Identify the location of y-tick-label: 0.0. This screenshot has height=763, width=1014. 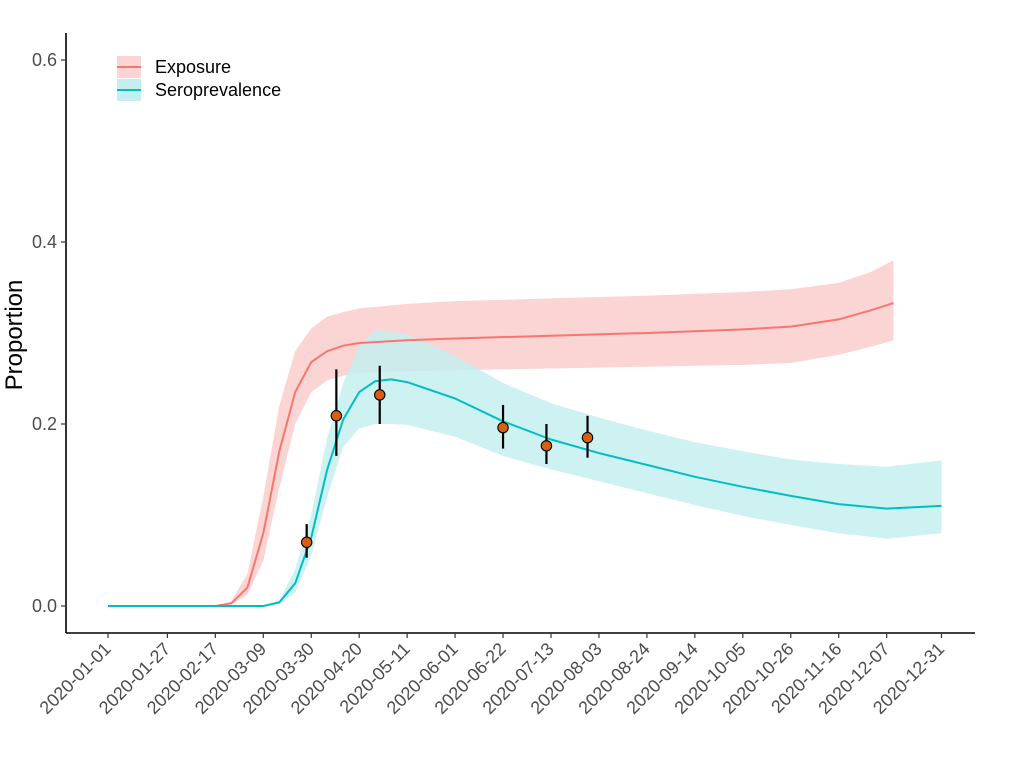
(44, 606).